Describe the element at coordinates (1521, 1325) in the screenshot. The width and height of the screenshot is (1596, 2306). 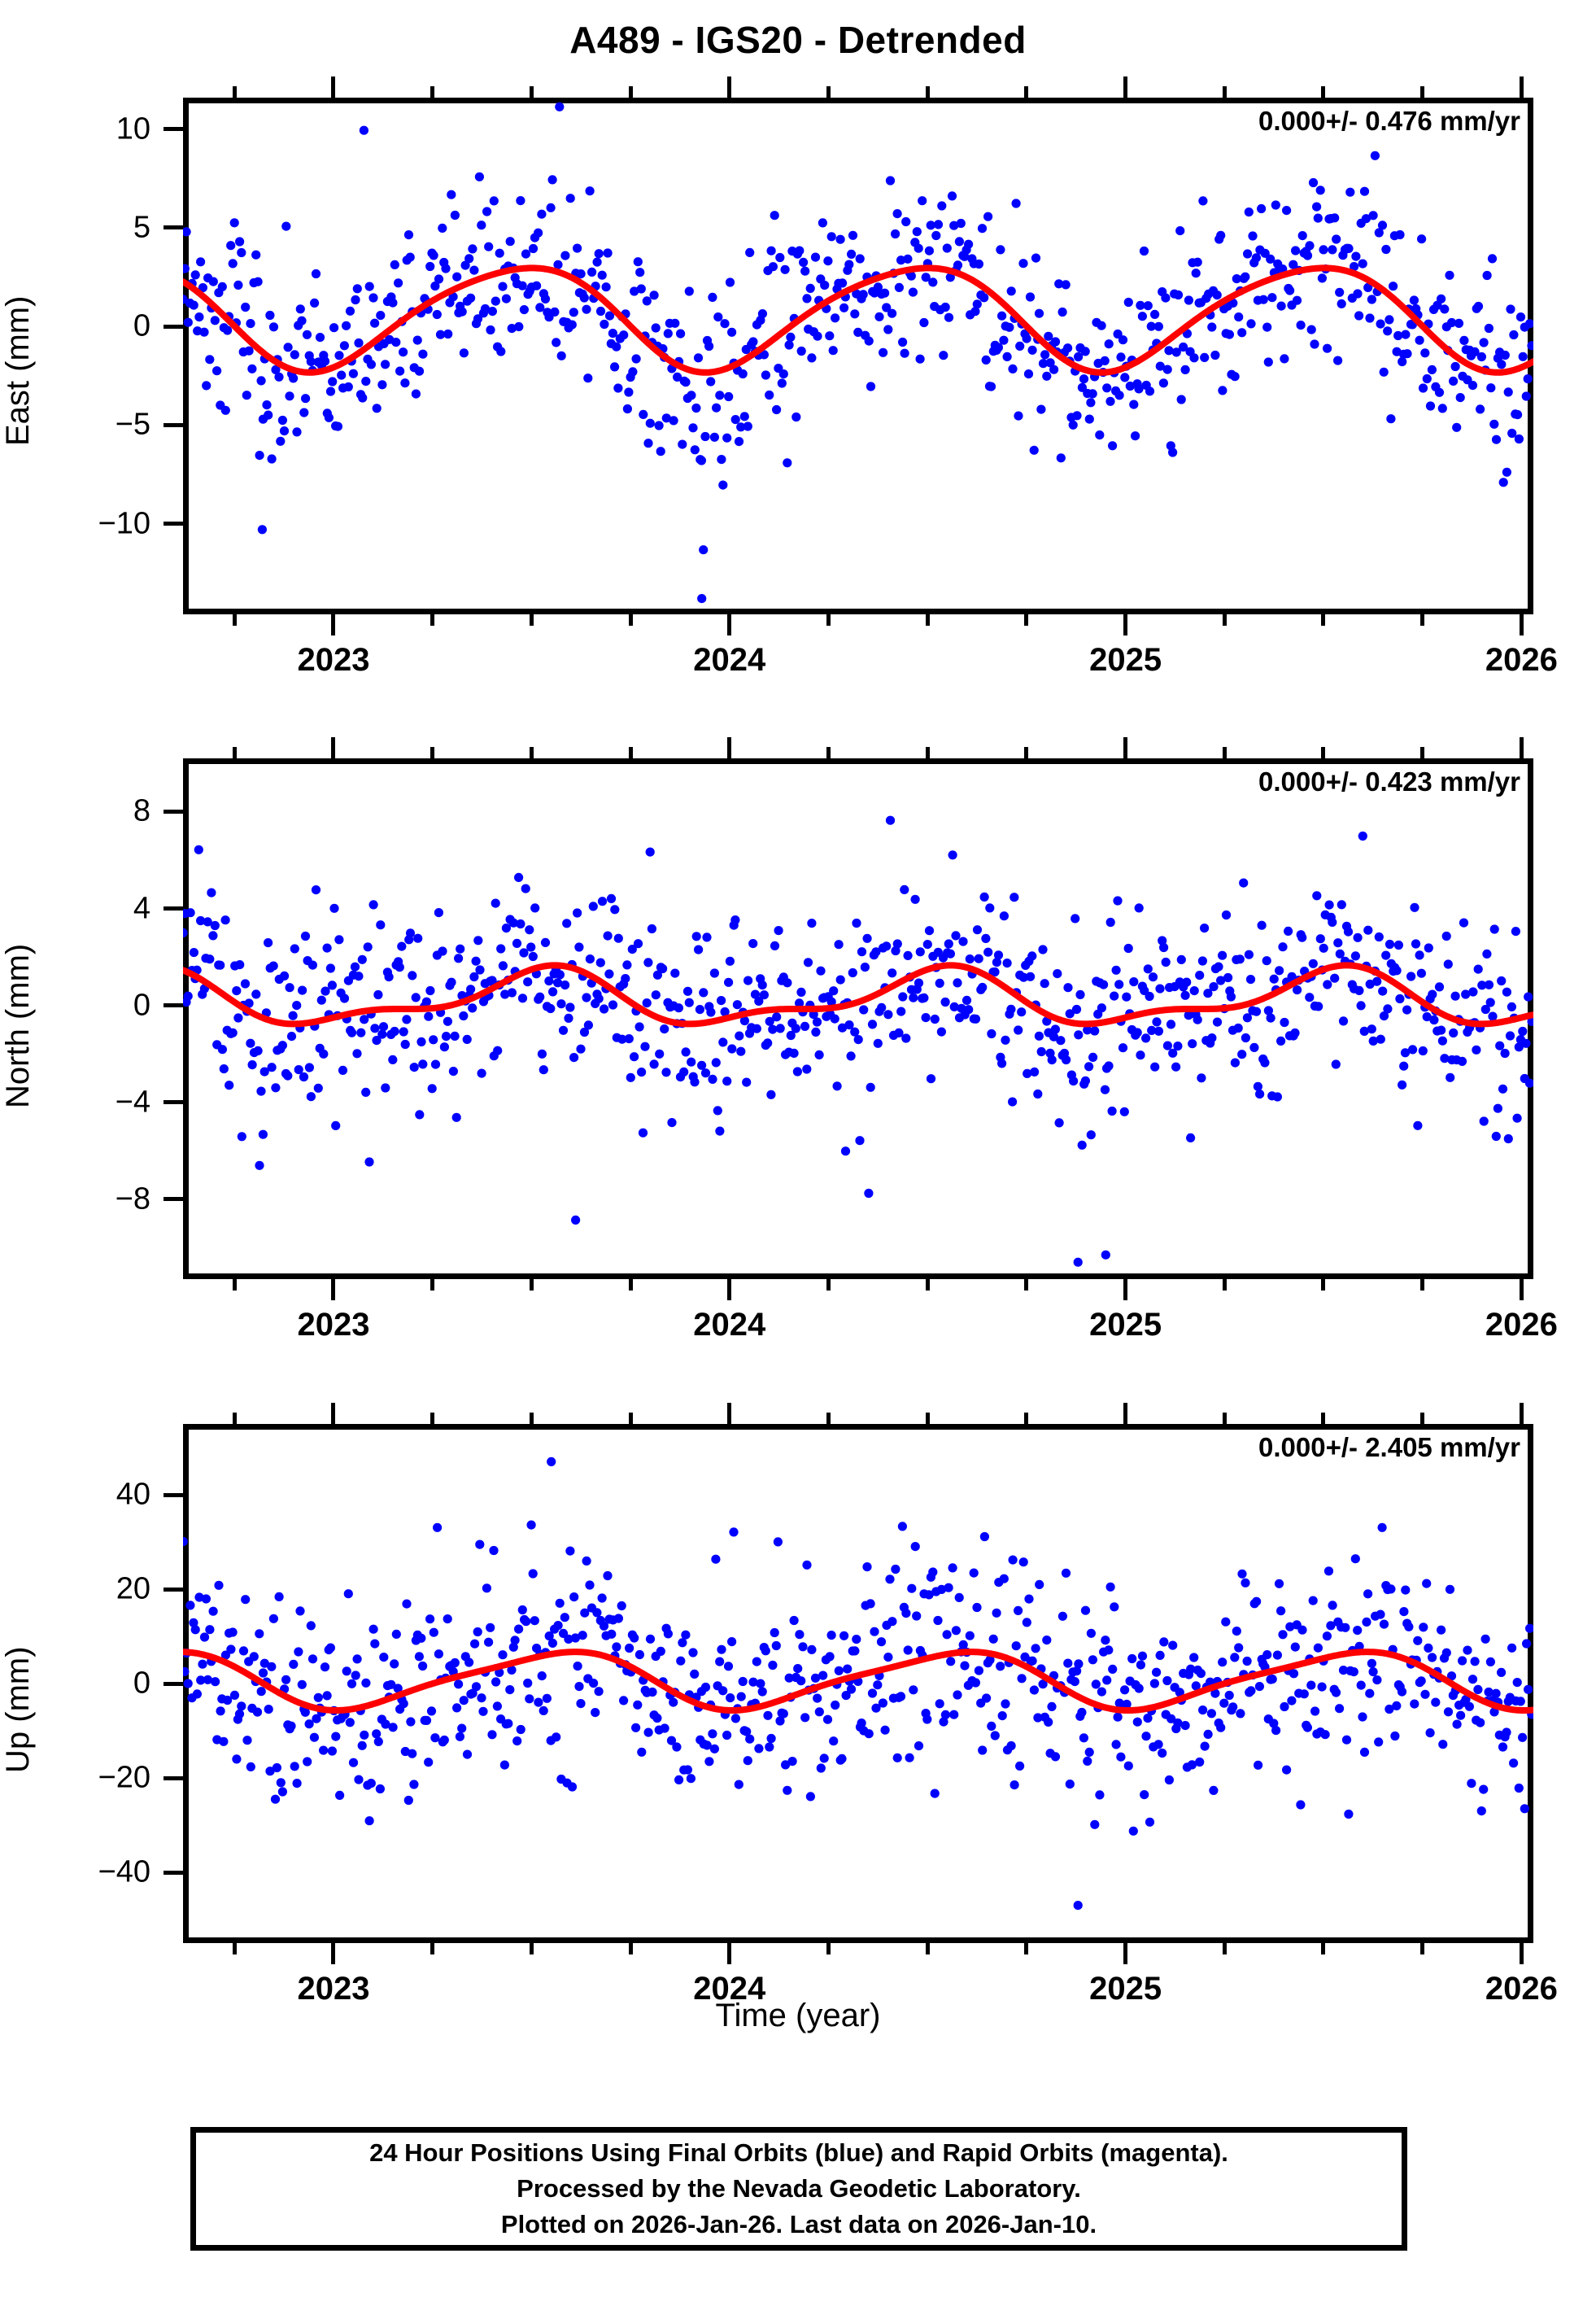
I see `x-tick-label-north: 2026` at that location.